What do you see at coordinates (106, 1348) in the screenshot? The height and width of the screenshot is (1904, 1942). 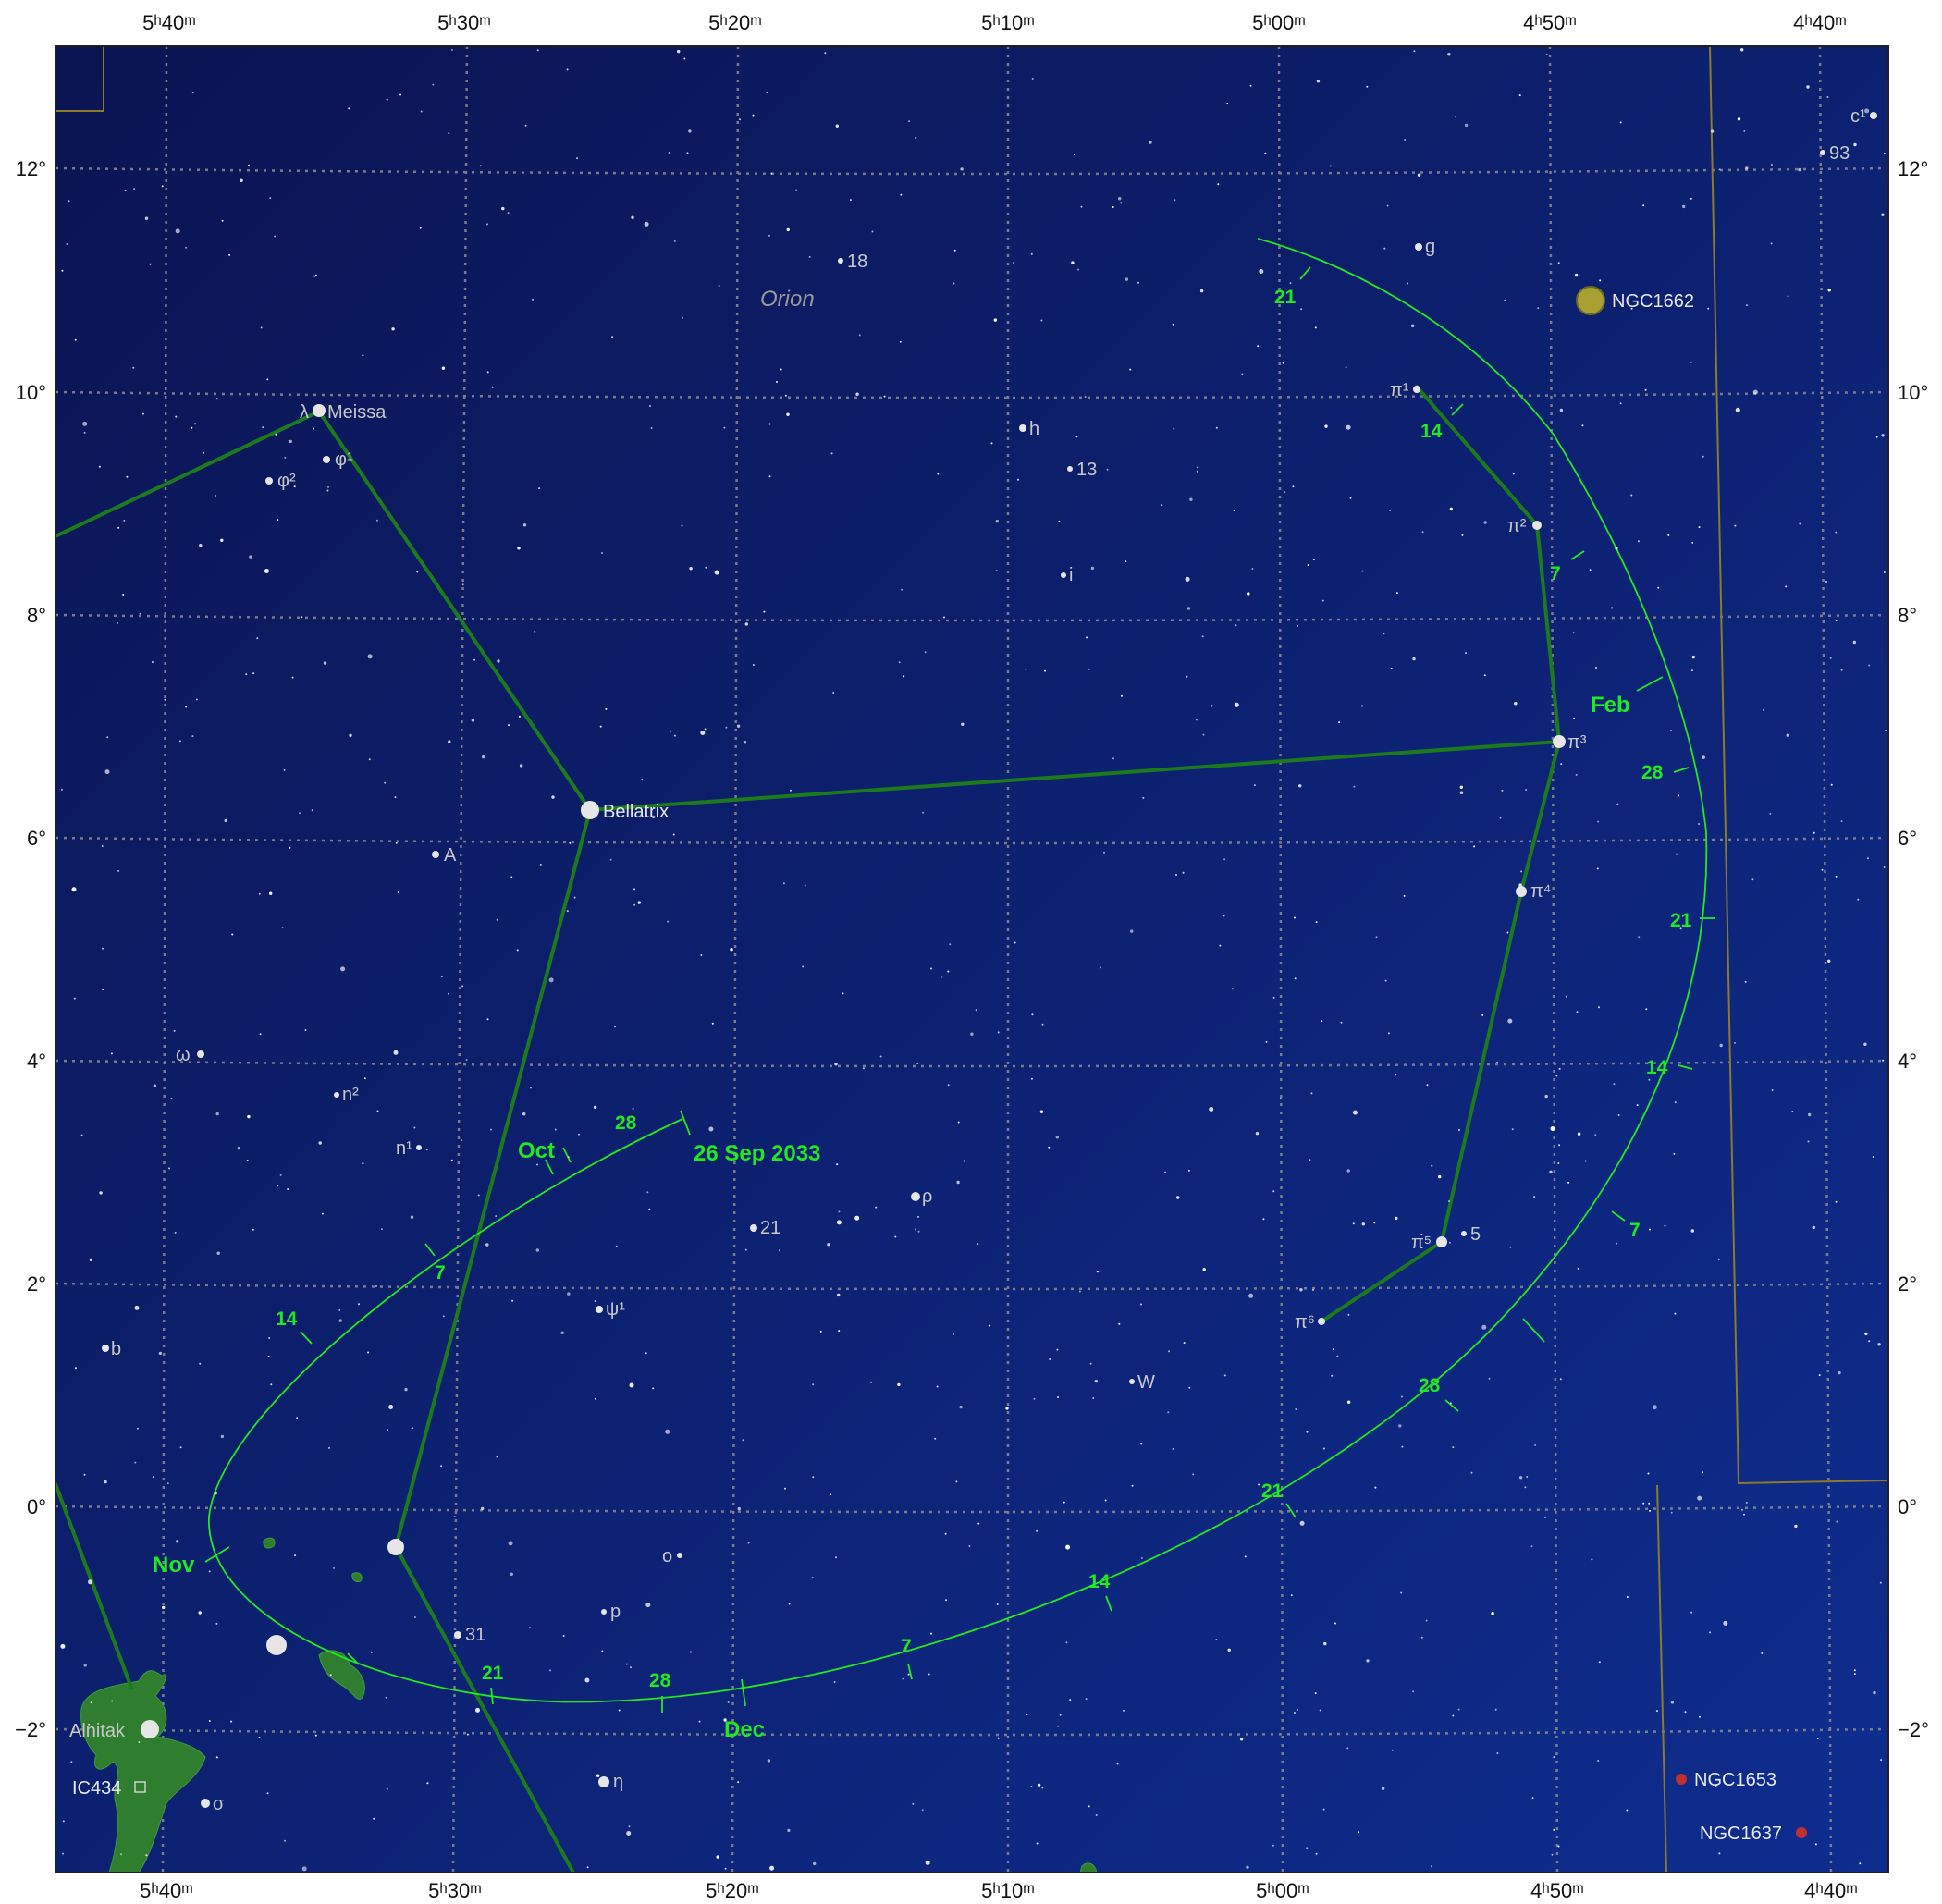 I see `star-b` at bounding box center [106, 1348].